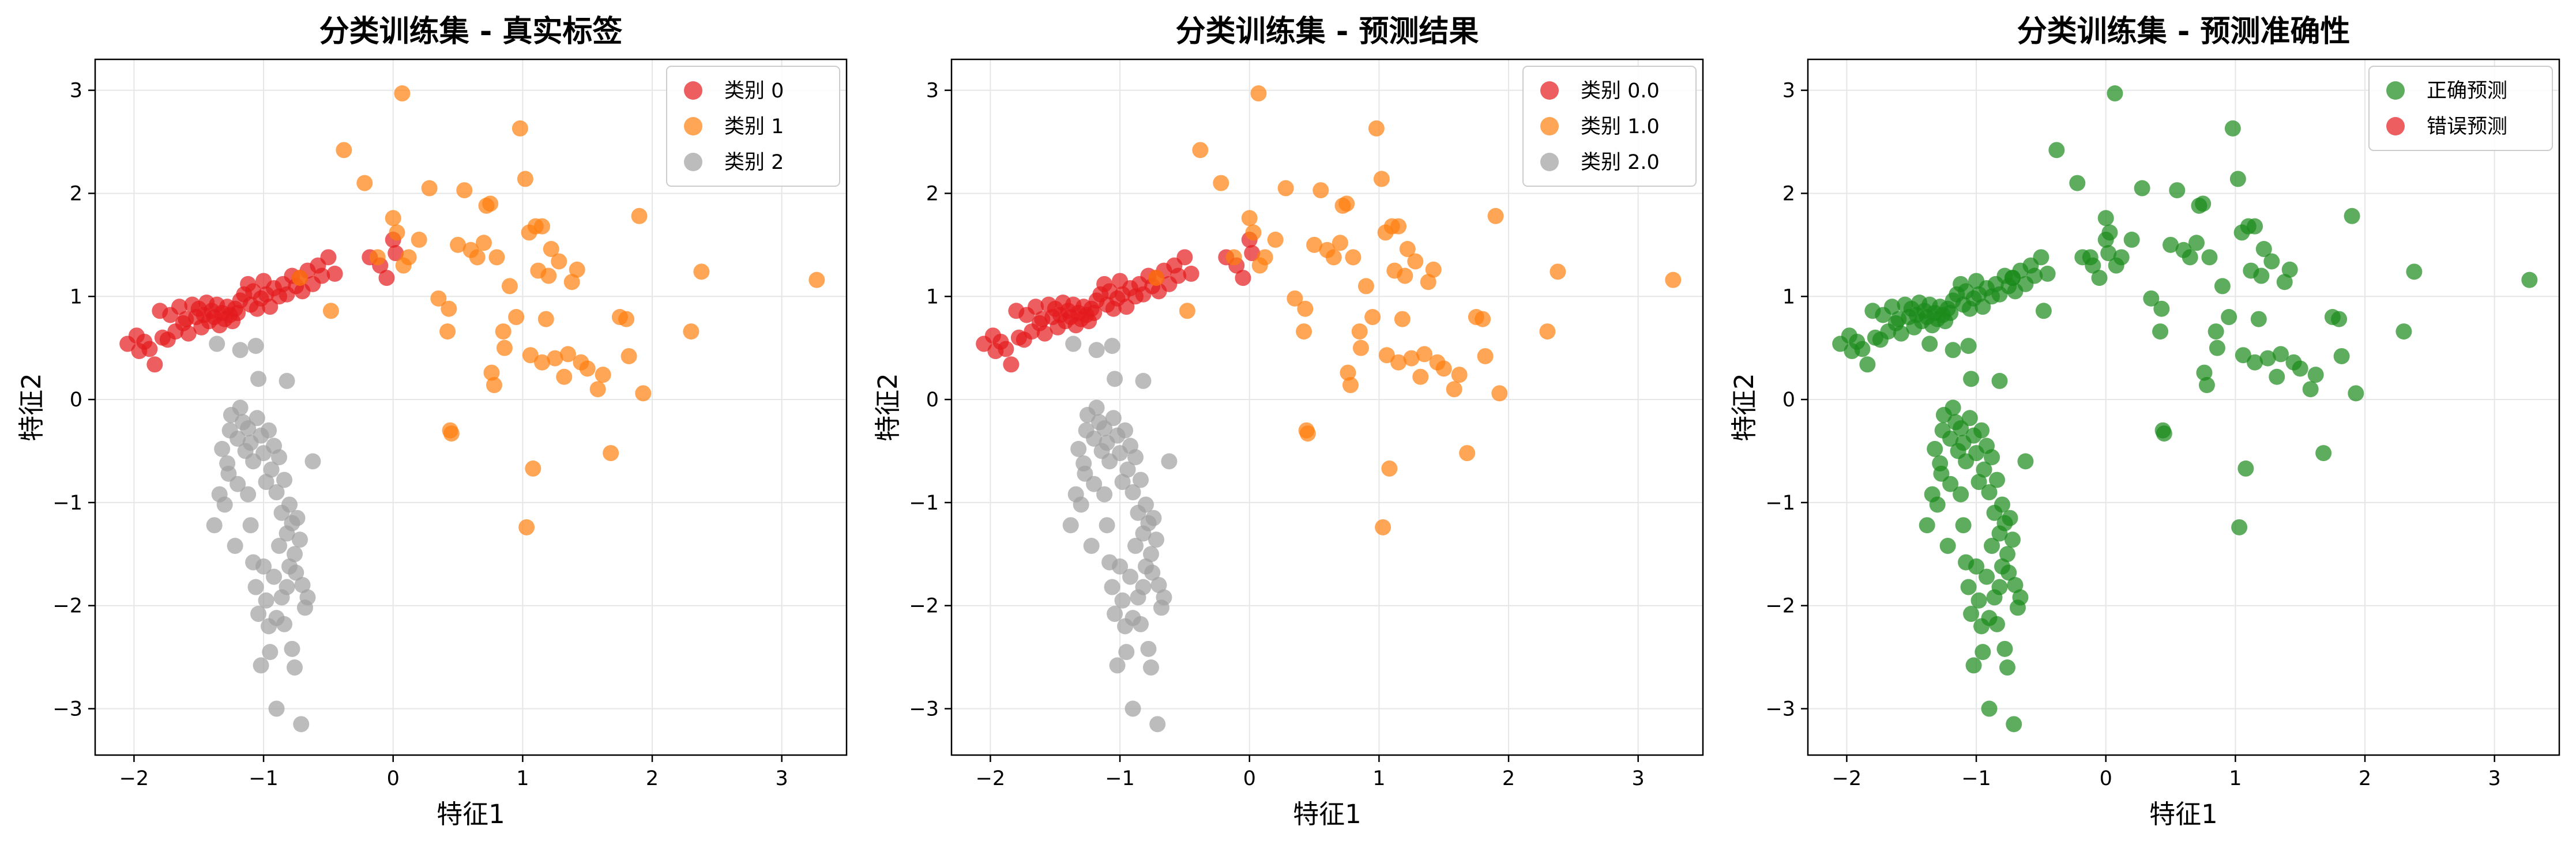 The image size is (2576, 845). What do you see at coordinates (393, 778) in the screenshot?
I see `x-tick-label: 0` at bounding box center [393, 778].